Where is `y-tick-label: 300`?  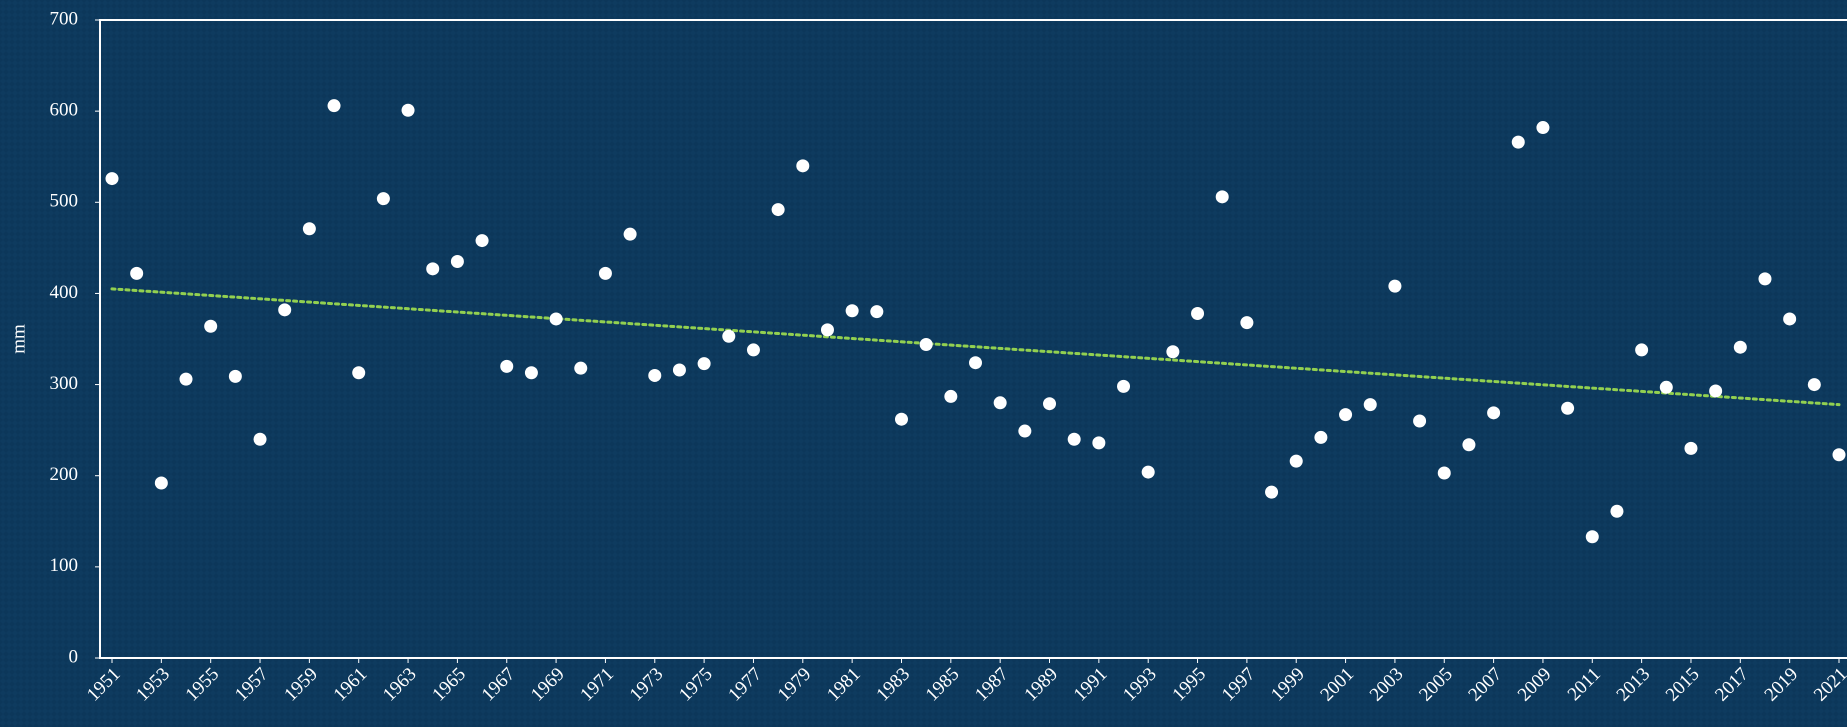 y-tick-label: 300 is located at coordinates (64, 383).